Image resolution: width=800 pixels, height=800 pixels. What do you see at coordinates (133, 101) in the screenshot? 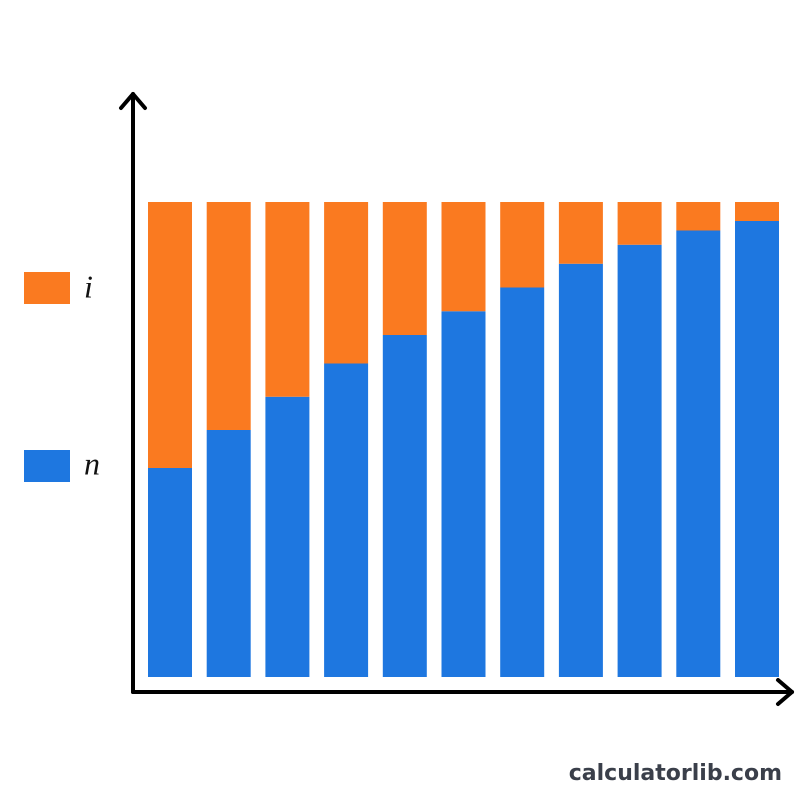
I see `y-axis-arrow` at bounding box center [133, 101].